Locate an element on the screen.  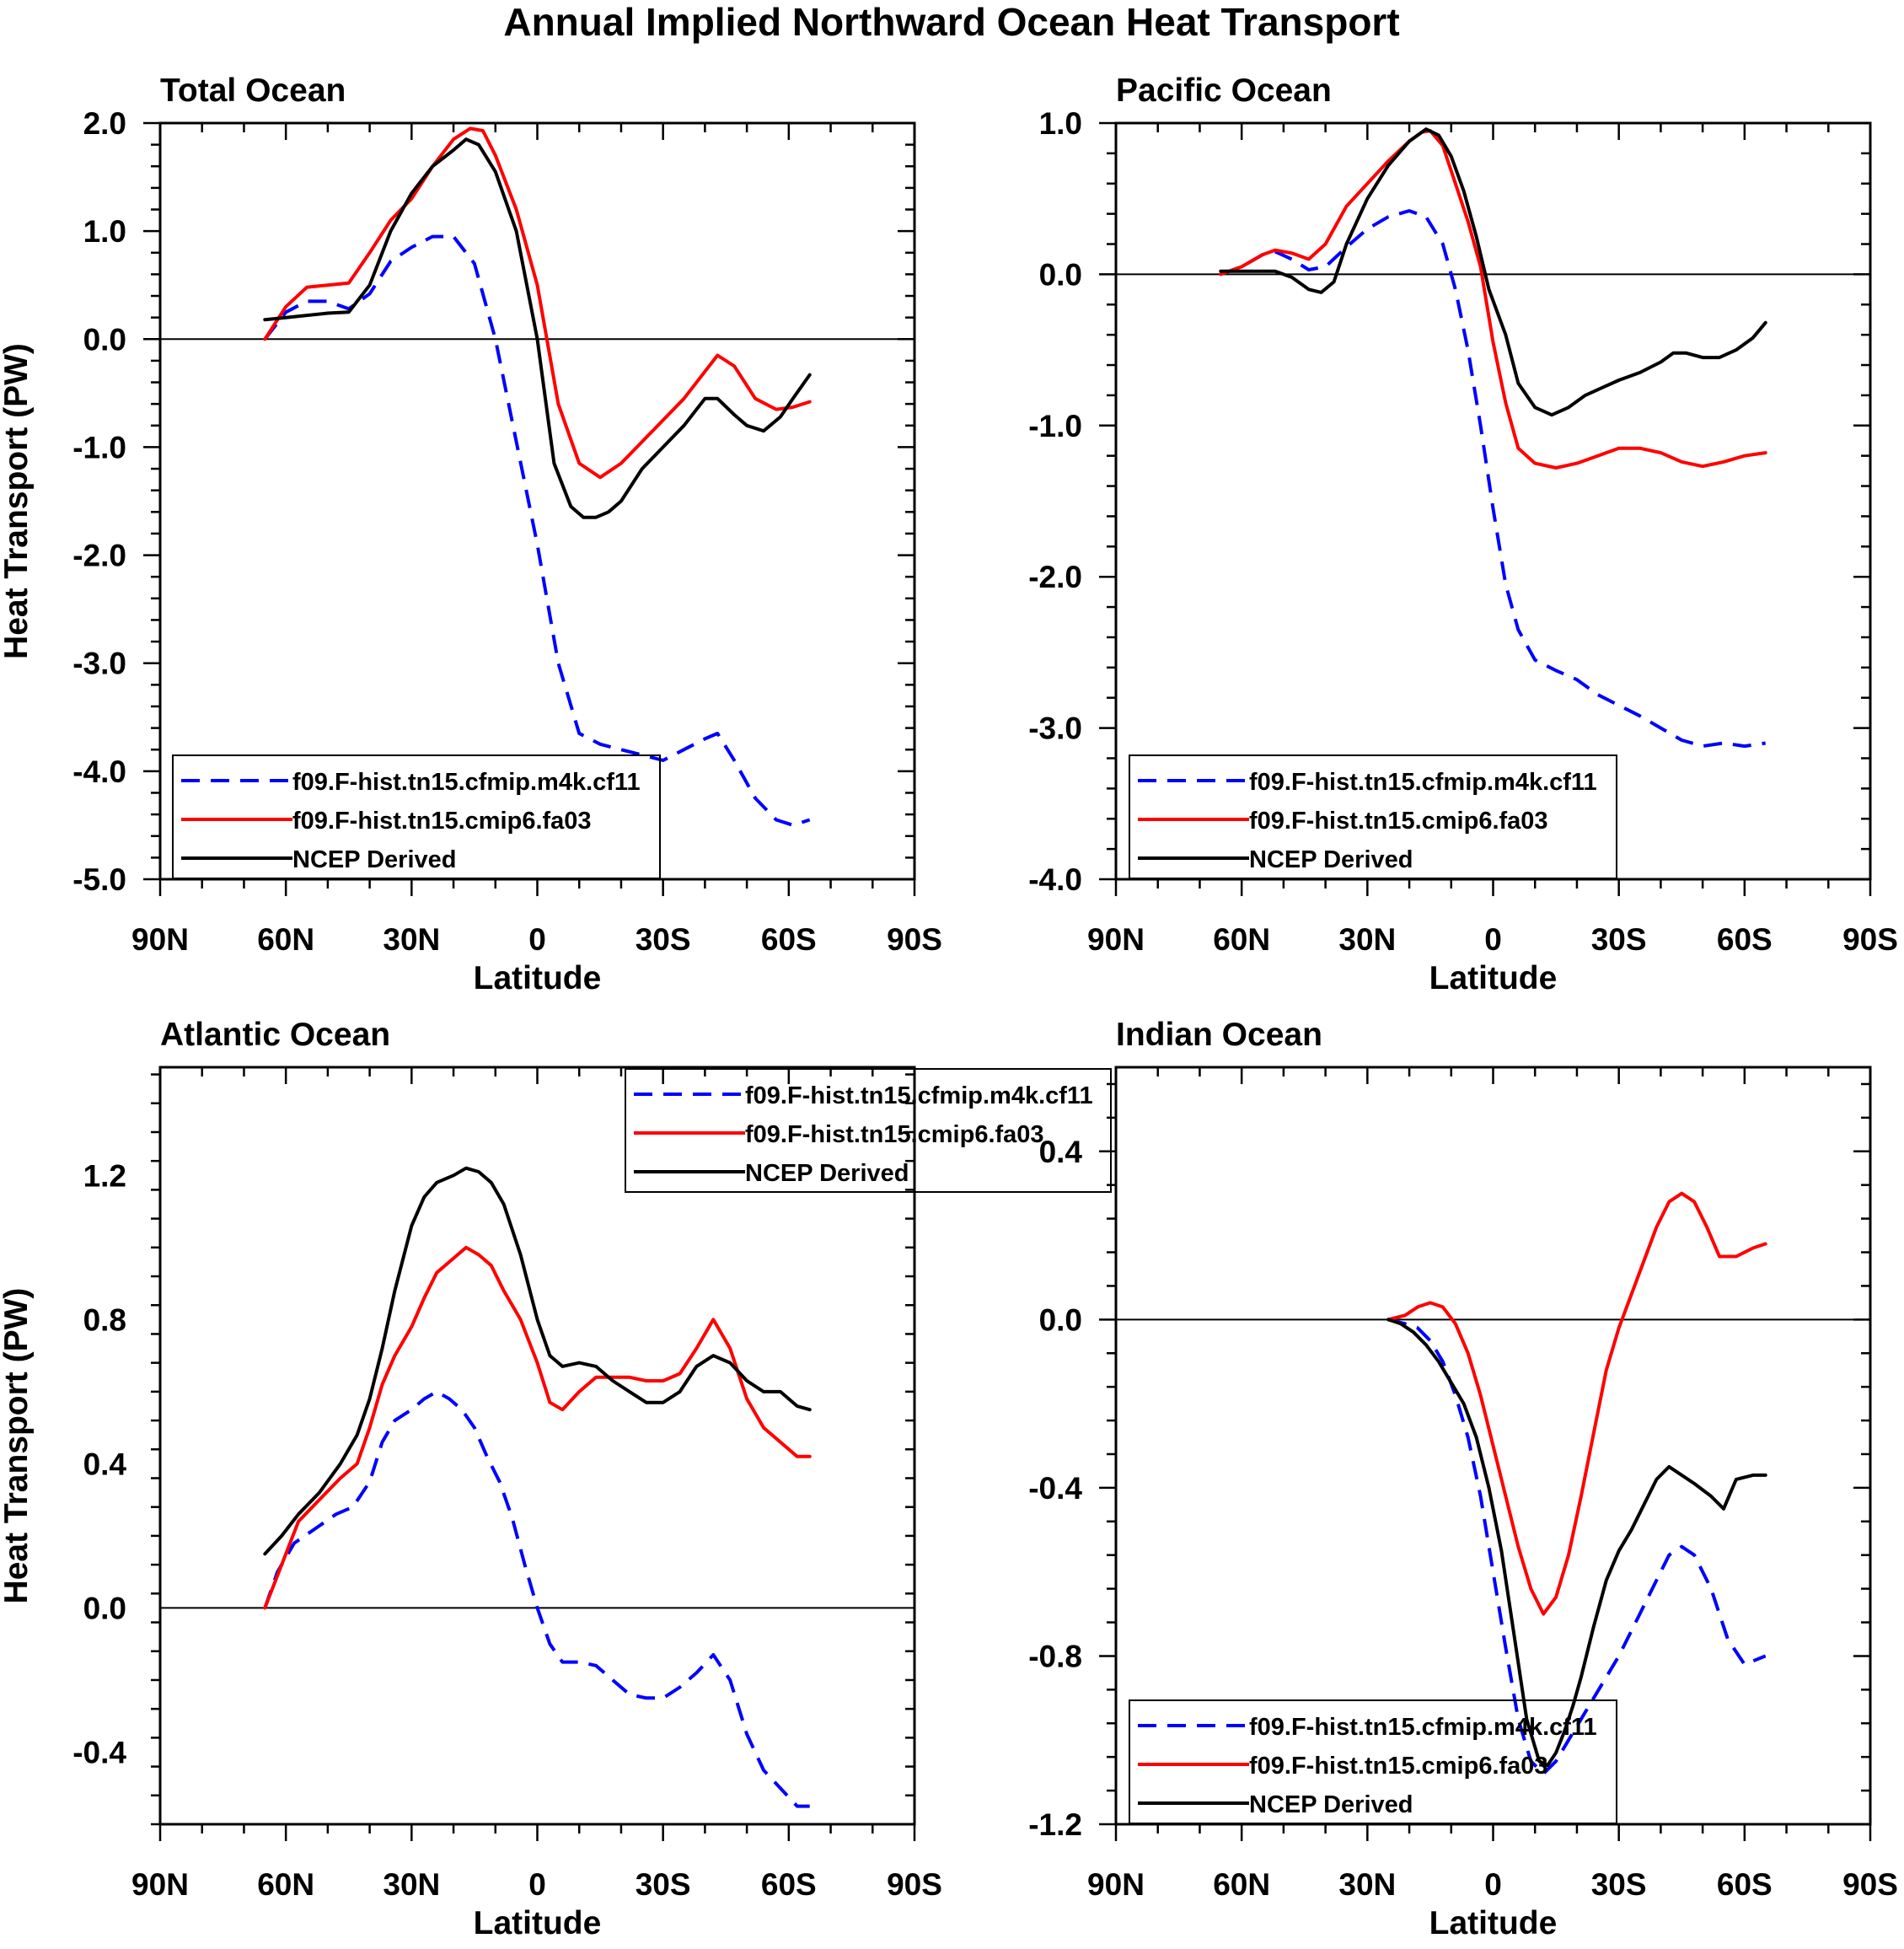
y-tick-label: 2.0 is located at coordinates (104, 123).